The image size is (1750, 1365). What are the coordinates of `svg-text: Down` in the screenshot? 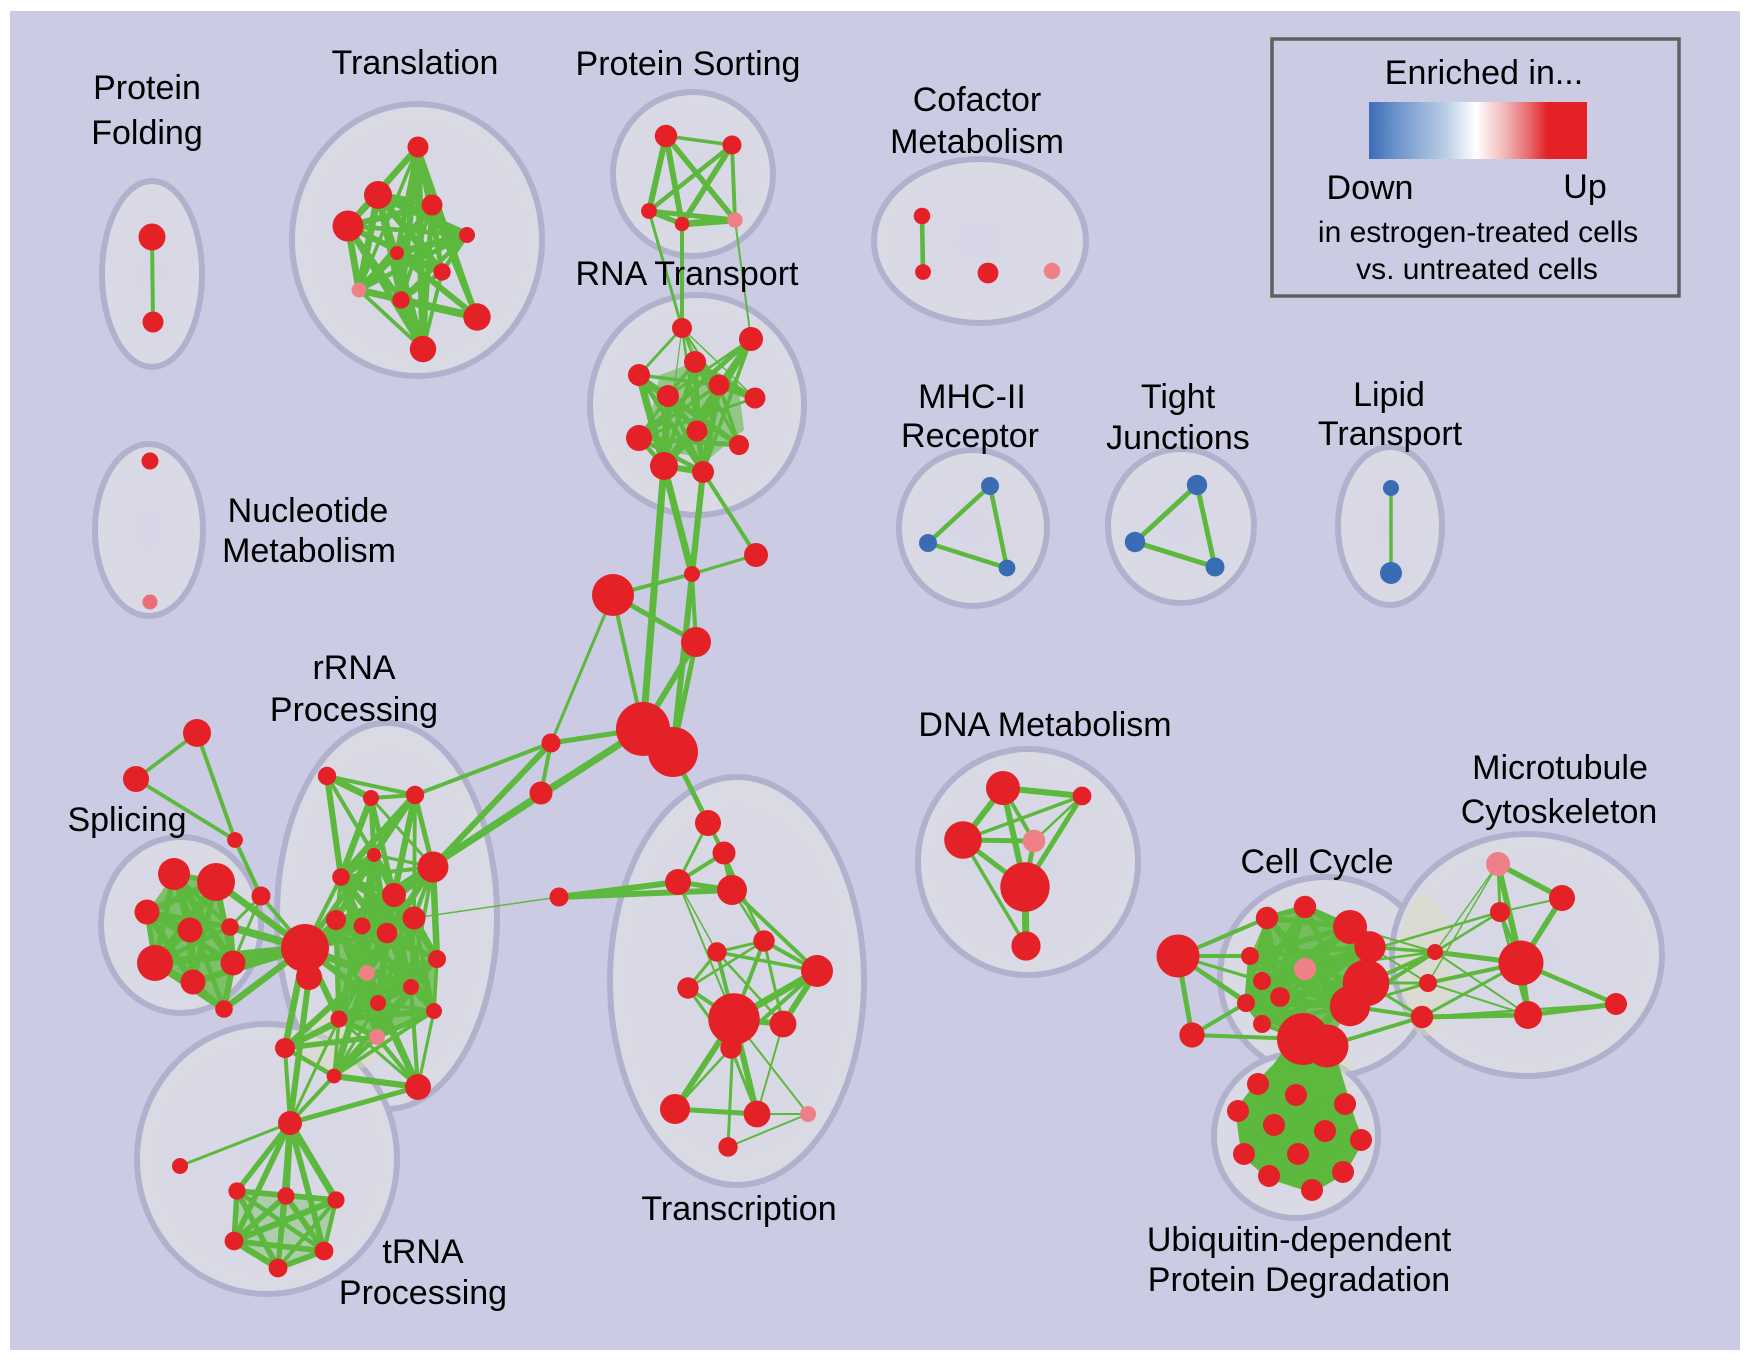 It's located at (1370, 188).